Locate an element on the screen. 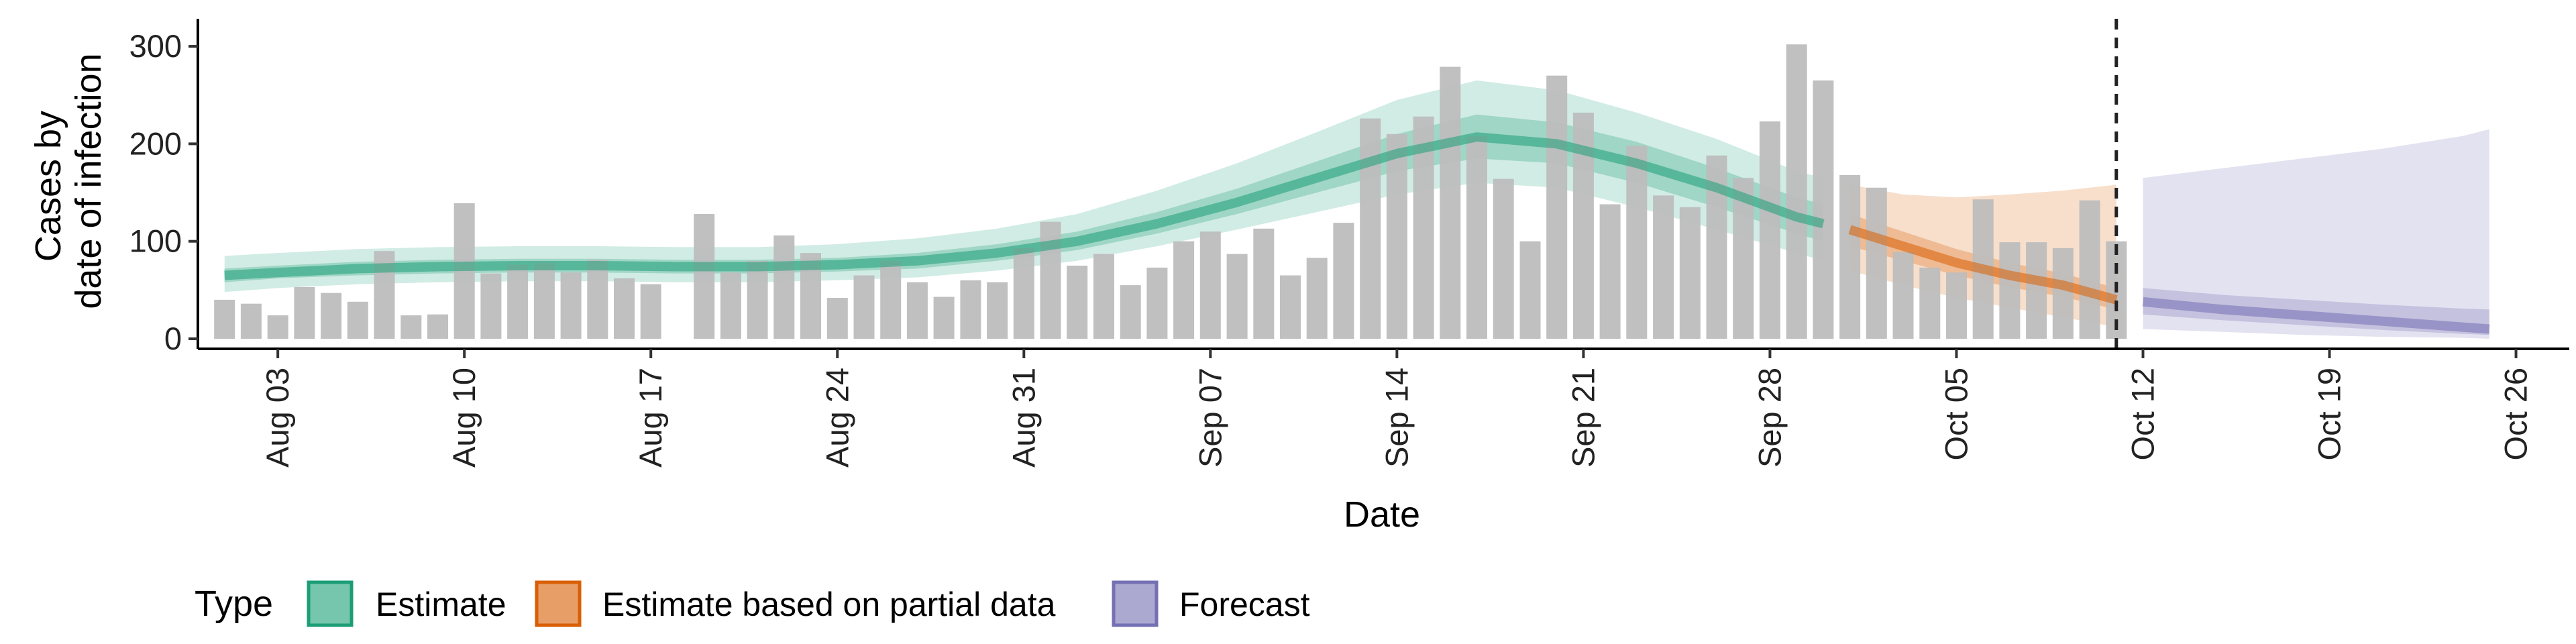 Image resolution: width=2576 pixels, height=644 pixels. y-axis-title-line-2: date of infection is located at coordinates (88, 181).